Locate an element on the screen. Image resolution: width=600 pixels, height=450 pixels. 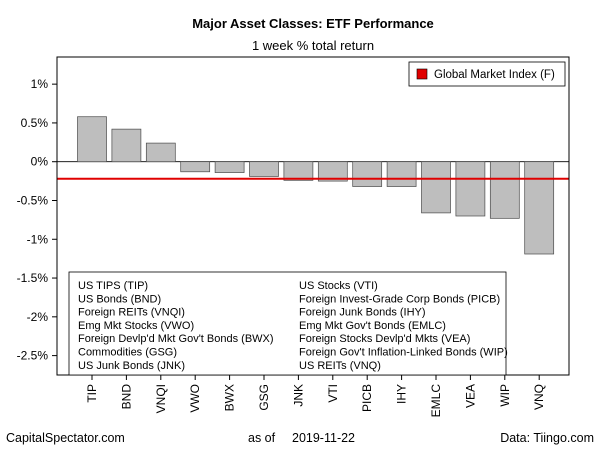
x-tick-label: TIP is located at coordinates (92, 393).